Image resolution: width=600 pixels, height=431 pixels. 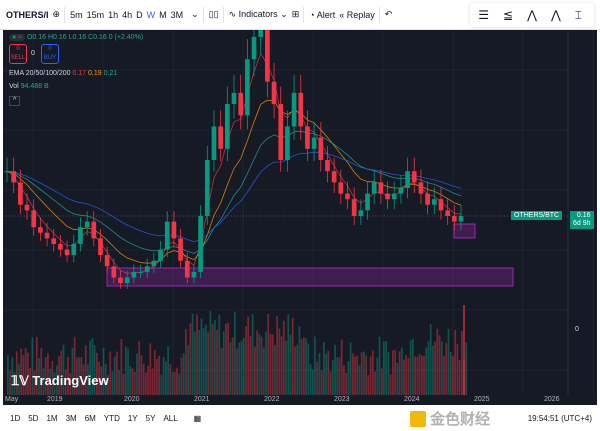 I want to click on undo-icon: ↶, so click(x=388, y=14).